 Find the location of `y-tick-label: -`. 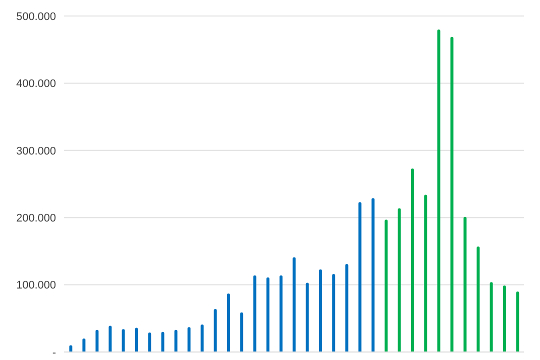

y-tick-label: - is located at coordinates (54, 352).